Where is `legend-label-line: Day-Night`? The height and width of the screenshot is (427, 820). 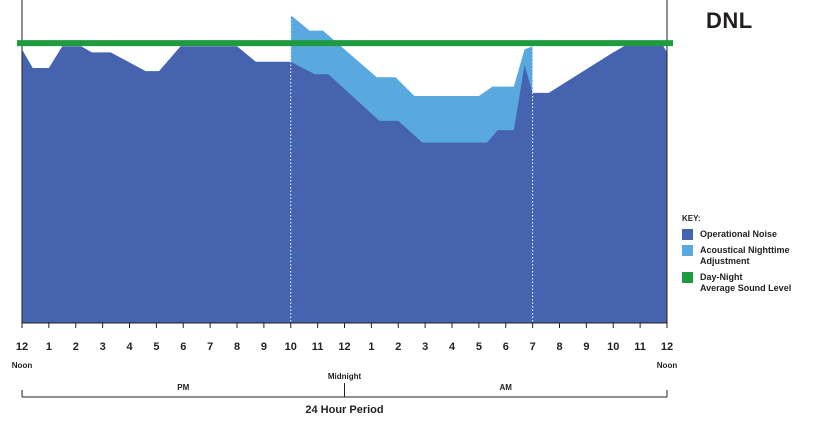 legend-label-line: Day-Night is located at coordinates (745, 277).